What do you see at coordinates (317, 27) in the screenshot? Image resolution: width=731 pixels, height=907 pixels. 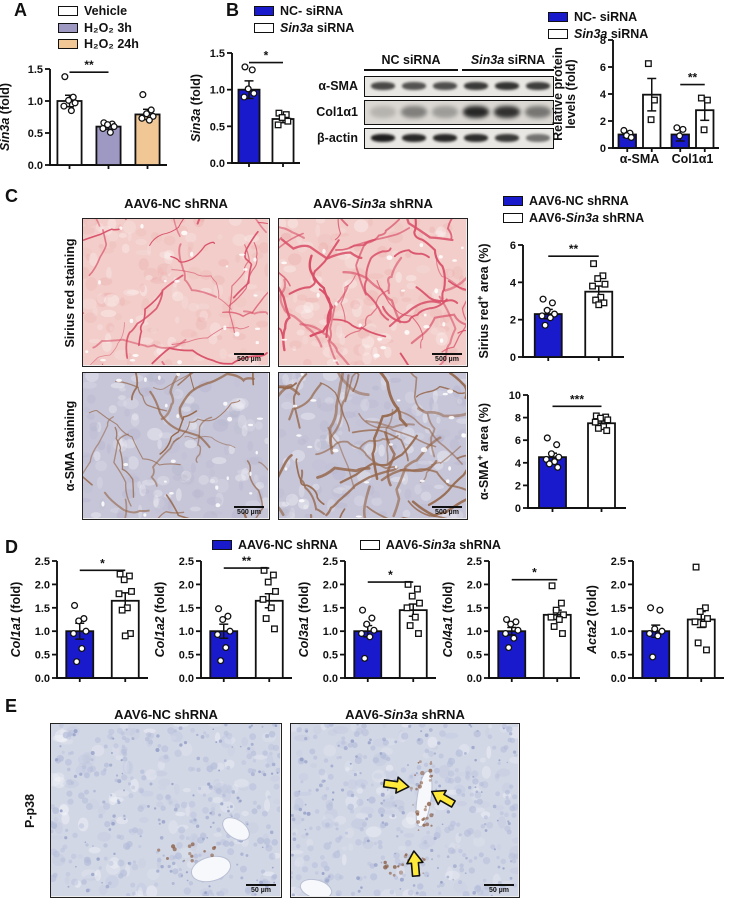 I see `legend-label: Sin3a siRNA` at bounding box center [317, 27].